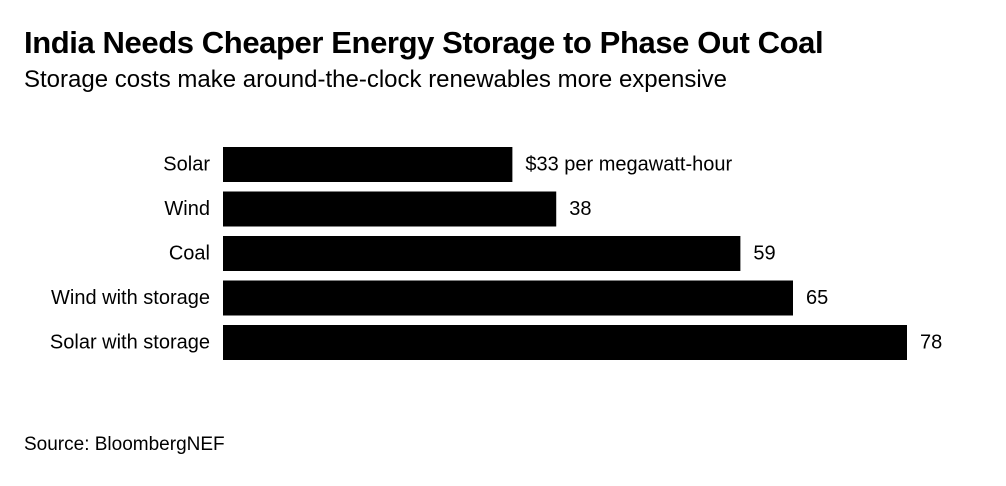 Image resolution: width=1006 pixels, height=486 pixels. Describe the element at coordinates (189, 254) in the screenshot. I see `category-label: Coal` at that location.